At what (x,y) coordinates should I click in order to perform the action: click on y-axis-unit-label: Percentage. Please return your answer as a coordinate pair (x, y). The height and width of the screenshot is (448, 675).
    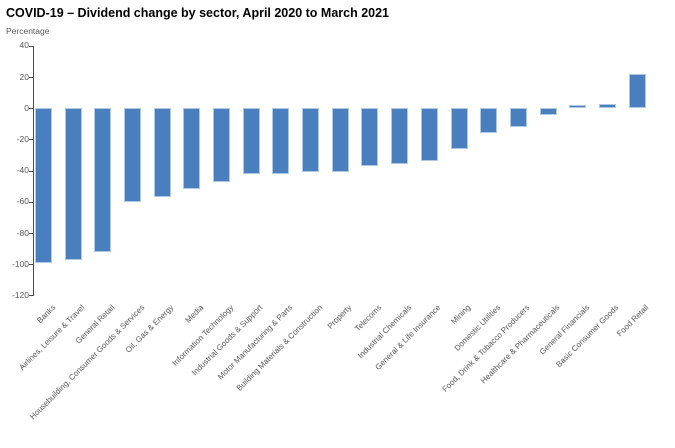
    Looking at the image, I should click on (28, 31).